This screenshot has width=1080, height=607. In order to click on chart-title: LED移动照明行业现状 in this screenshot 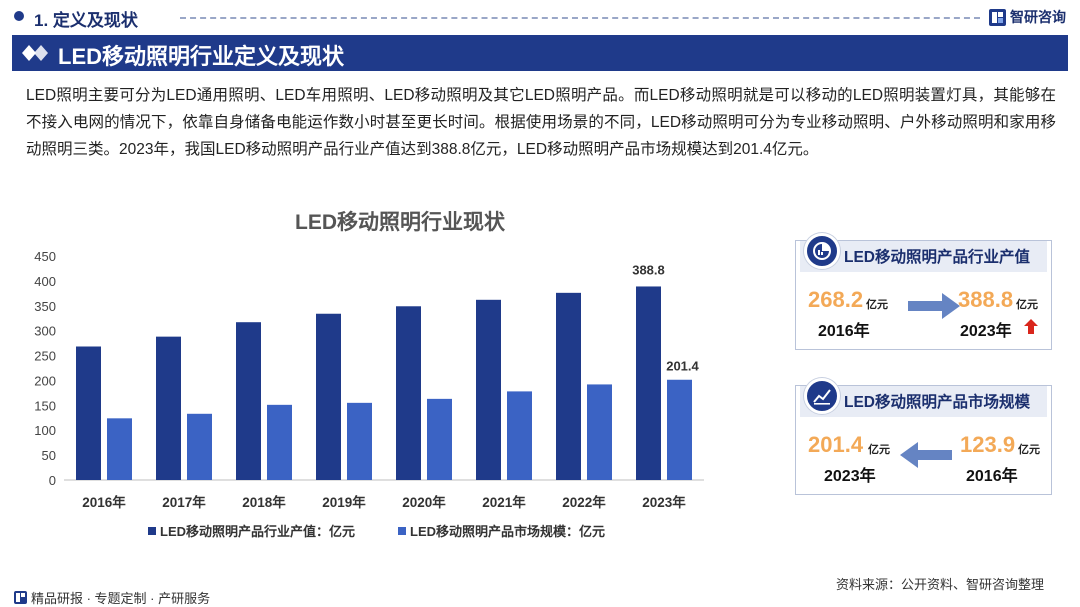, I will do `click(400, 222)`.